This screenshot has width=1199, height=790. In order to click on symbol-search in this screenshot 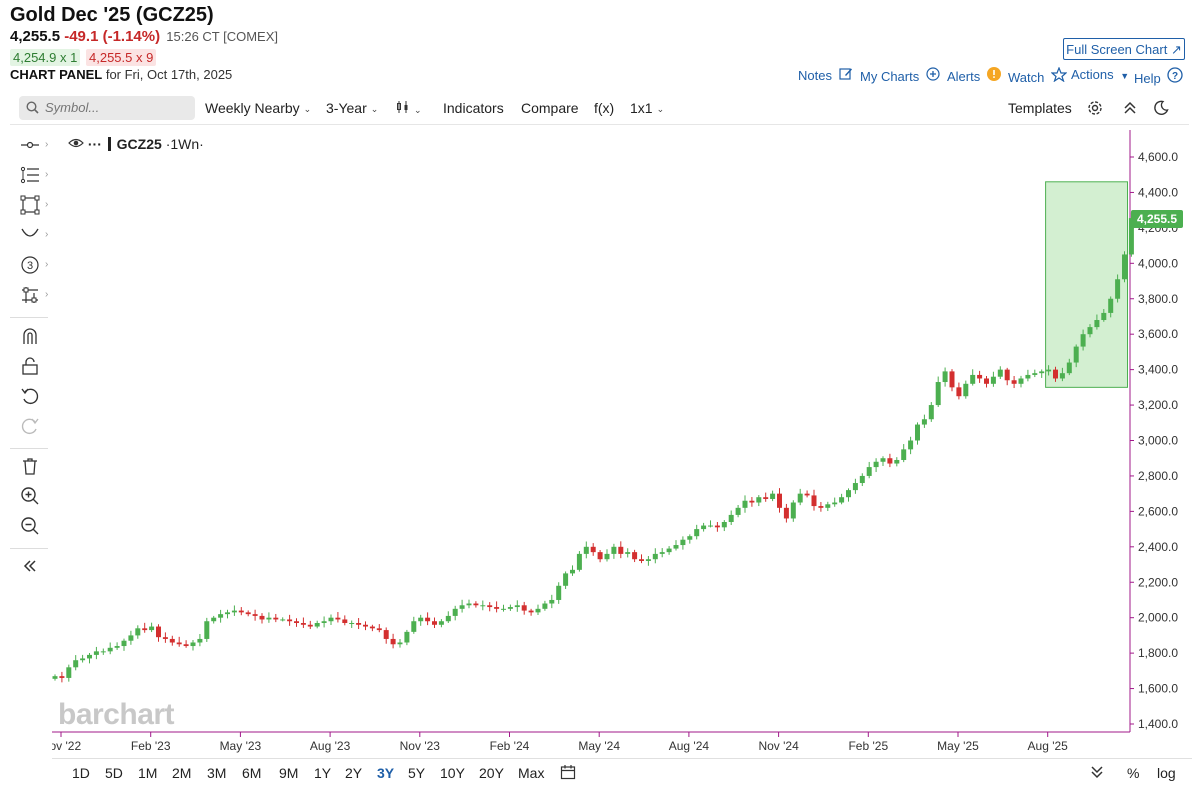, I will do `click(107, 108)`.